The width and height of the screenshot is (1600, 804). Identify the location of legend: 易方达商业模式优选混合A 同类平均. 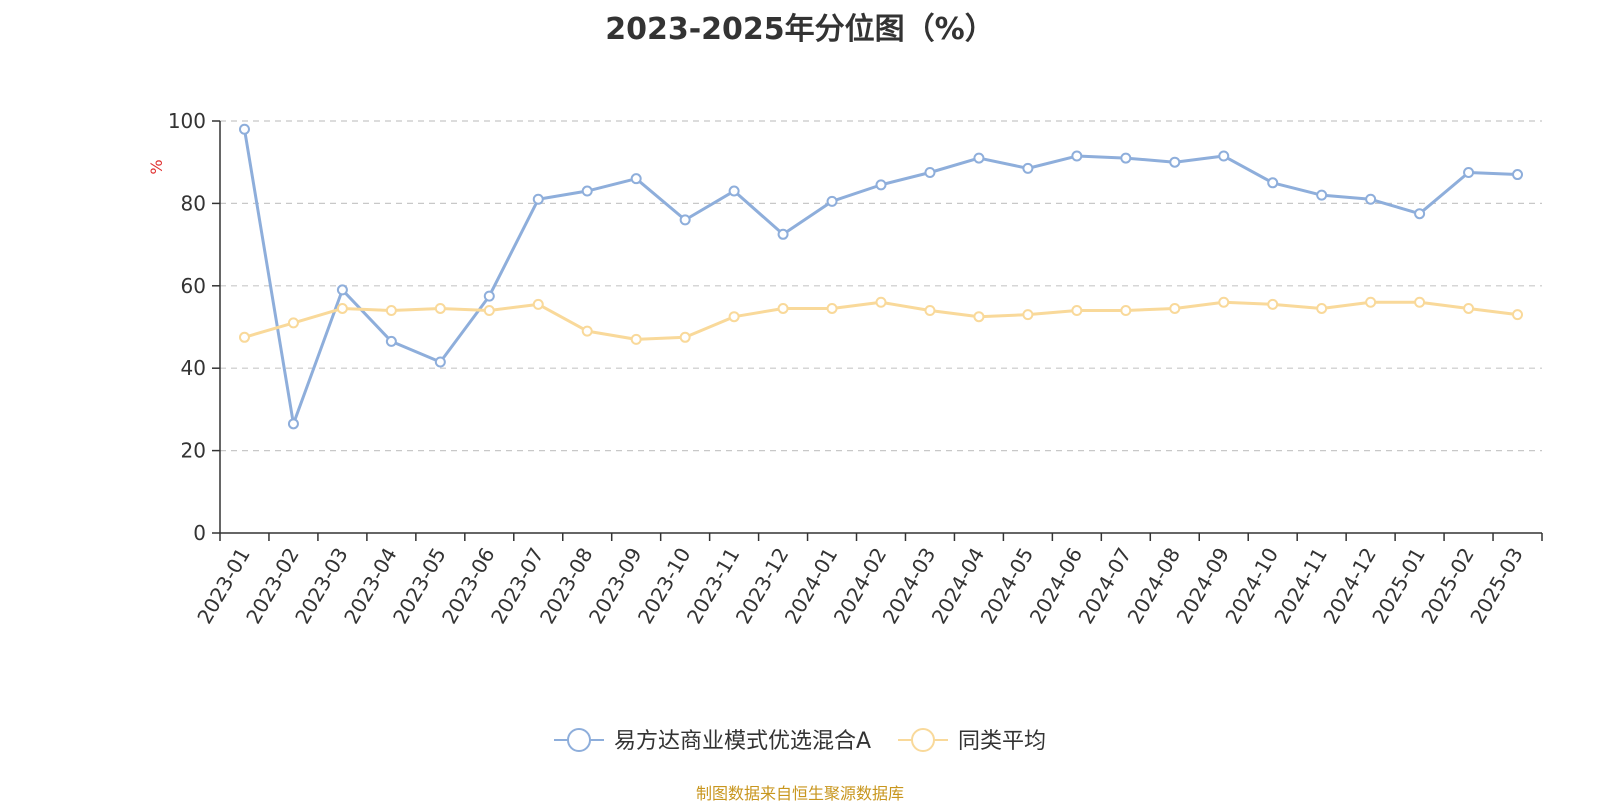
(800, 741).